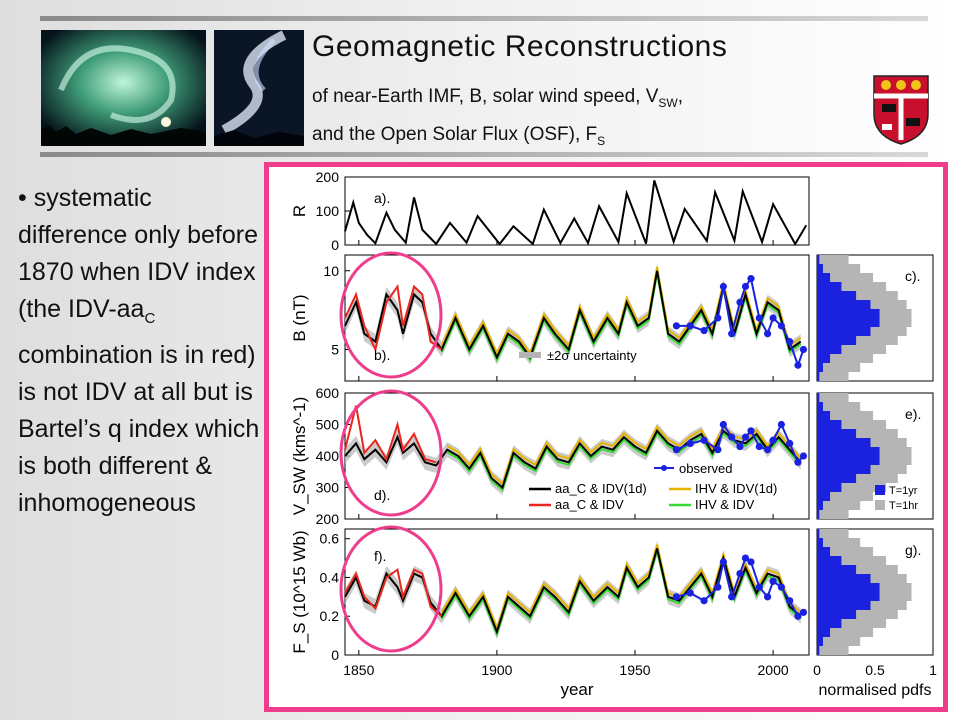  I want to click on x-tick-label: 2000, so click(773, 670).